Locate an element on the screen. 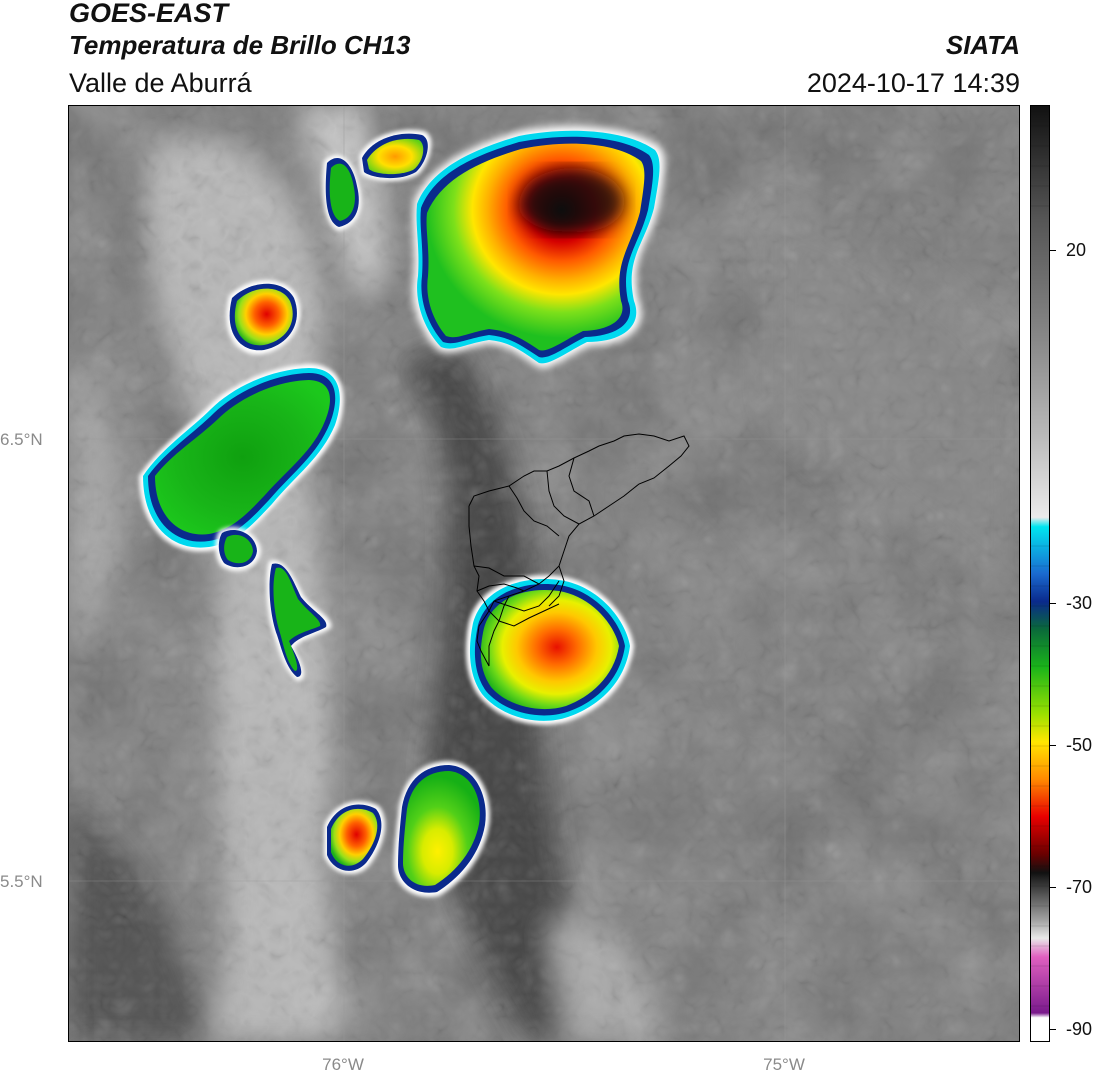  agency-title: SIATA is located at coordinates (982, 45).